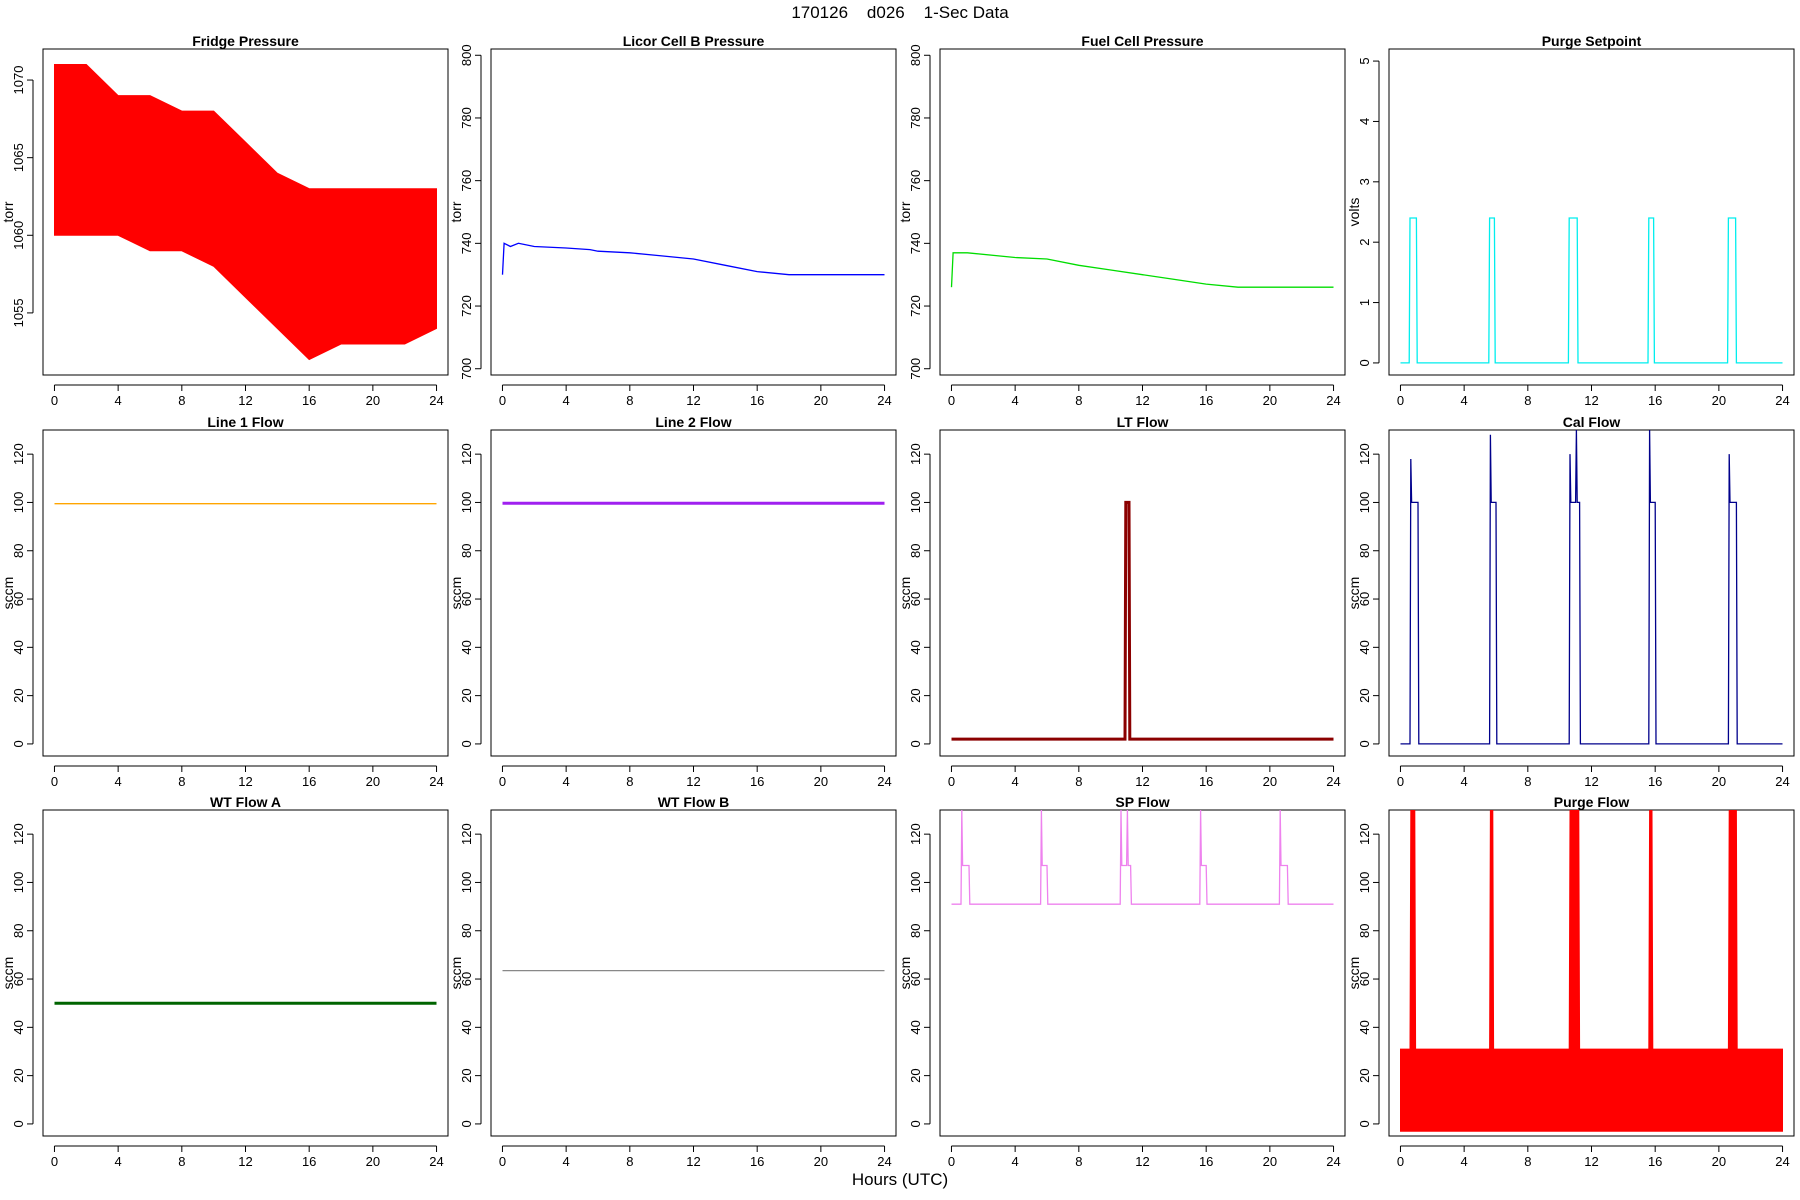  Describe the element at coordinates (1592, 422) in the screenshot. I see `panel-title: Cal Flow` at that location.